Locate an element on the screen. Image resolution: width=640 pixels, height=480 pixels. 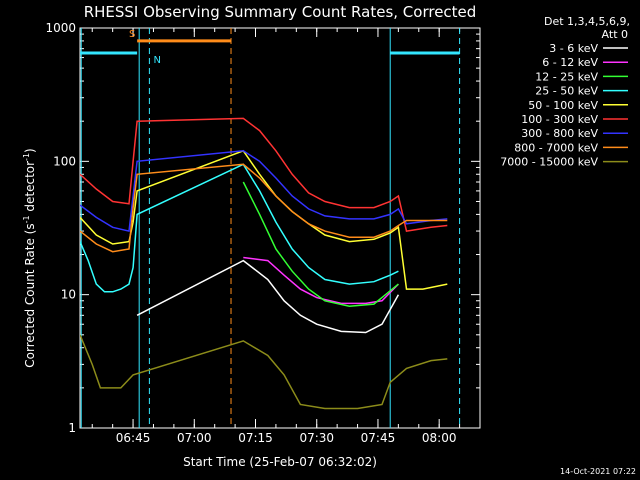
annotation-label: S is located at coordinates (132, 34).